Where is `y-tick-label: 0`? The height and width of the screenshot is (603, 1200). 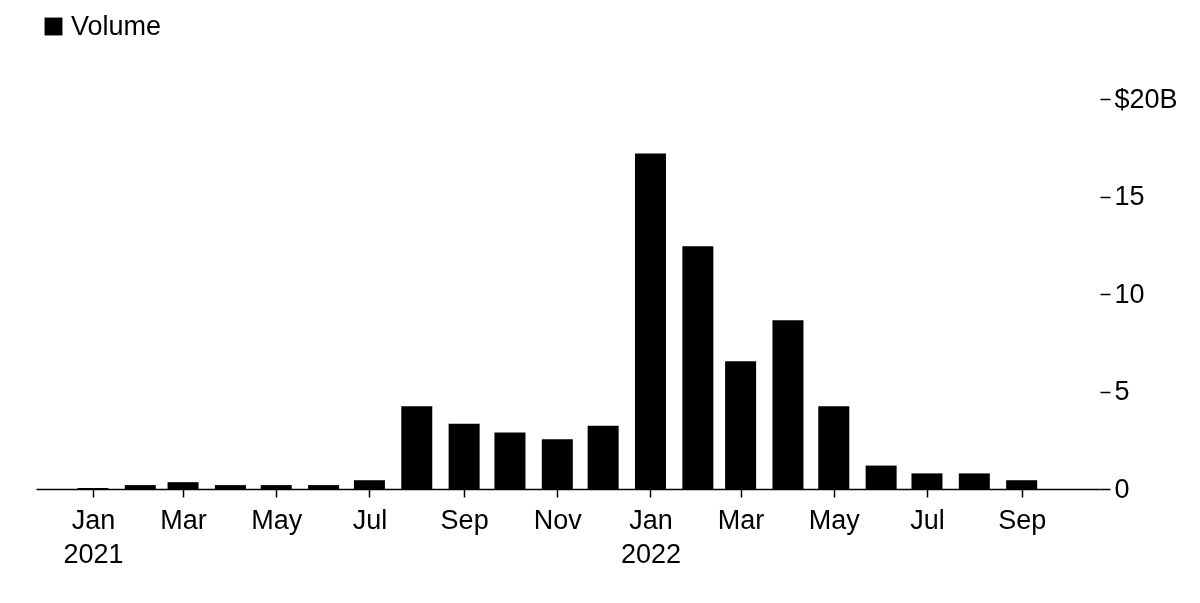 y-tick-label: 0 is located at coordinates (1122, 488).